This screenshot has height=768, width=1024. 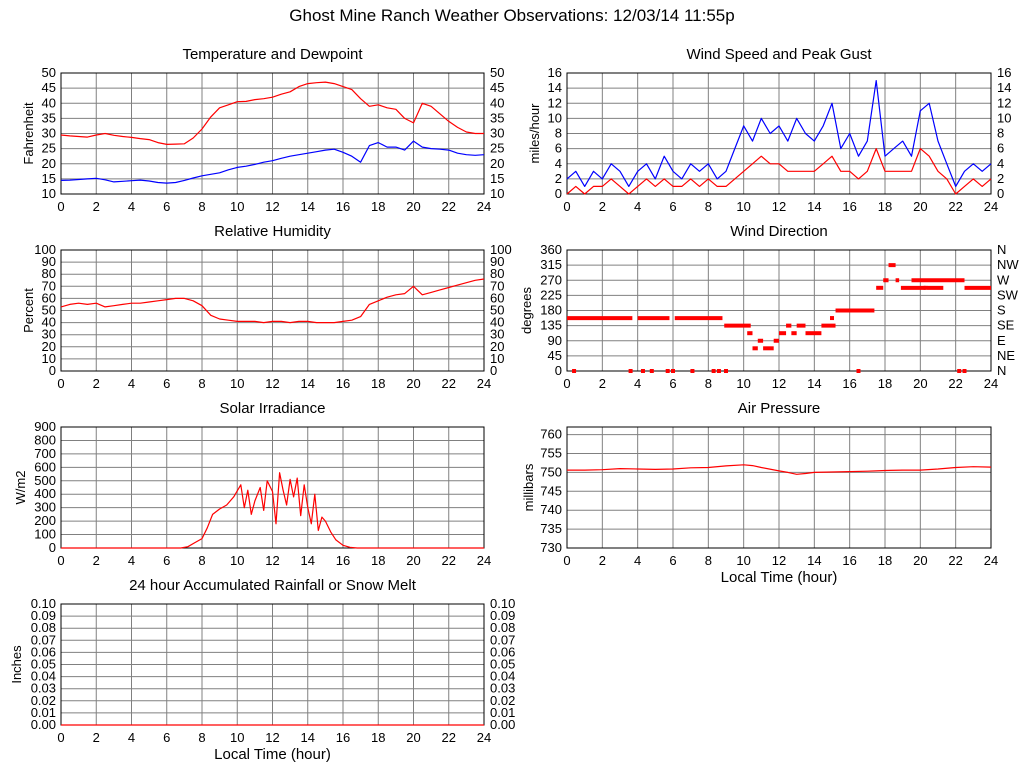 What do you see at coordinates (45, 520) in the screenshot?
I see `y-tick-label: 200` at bounding box center [45, 520].